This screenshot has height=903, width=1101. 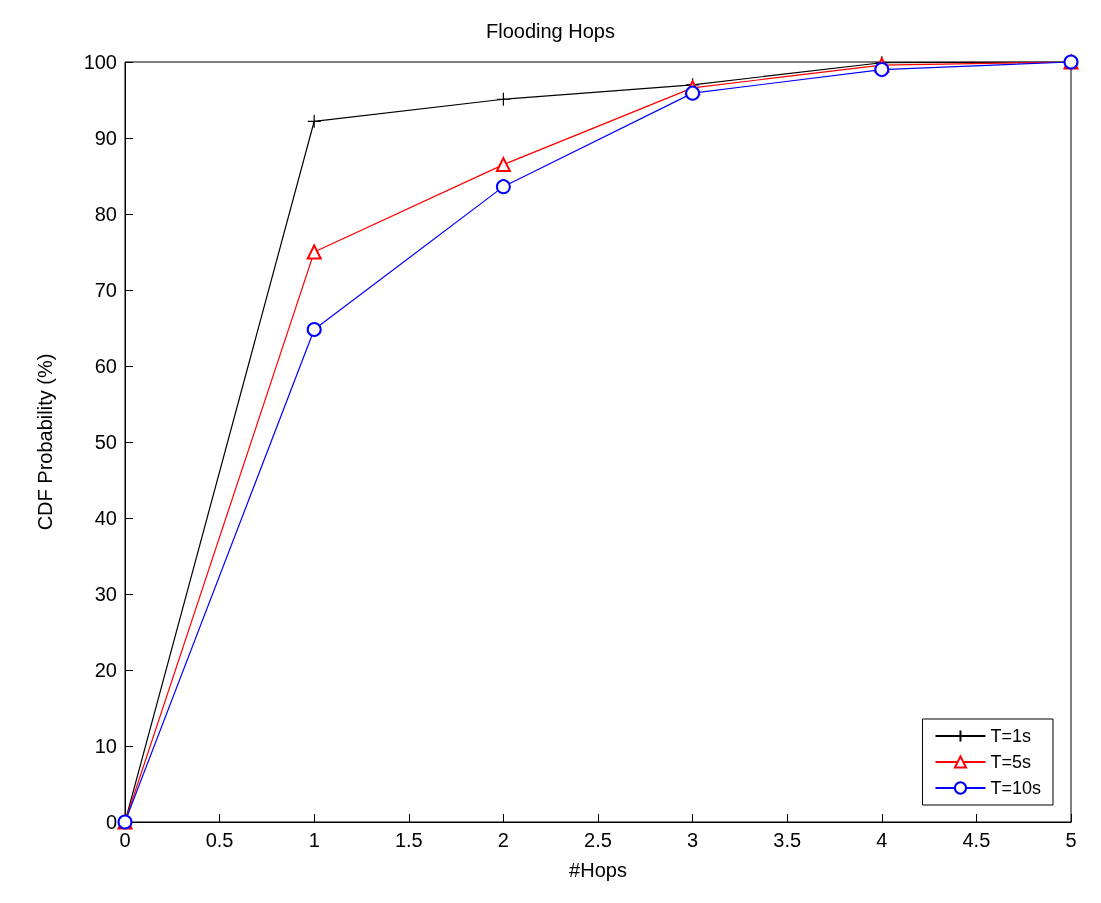 I want to click on legend-label: T=10s, so click(x=1015, y=788).